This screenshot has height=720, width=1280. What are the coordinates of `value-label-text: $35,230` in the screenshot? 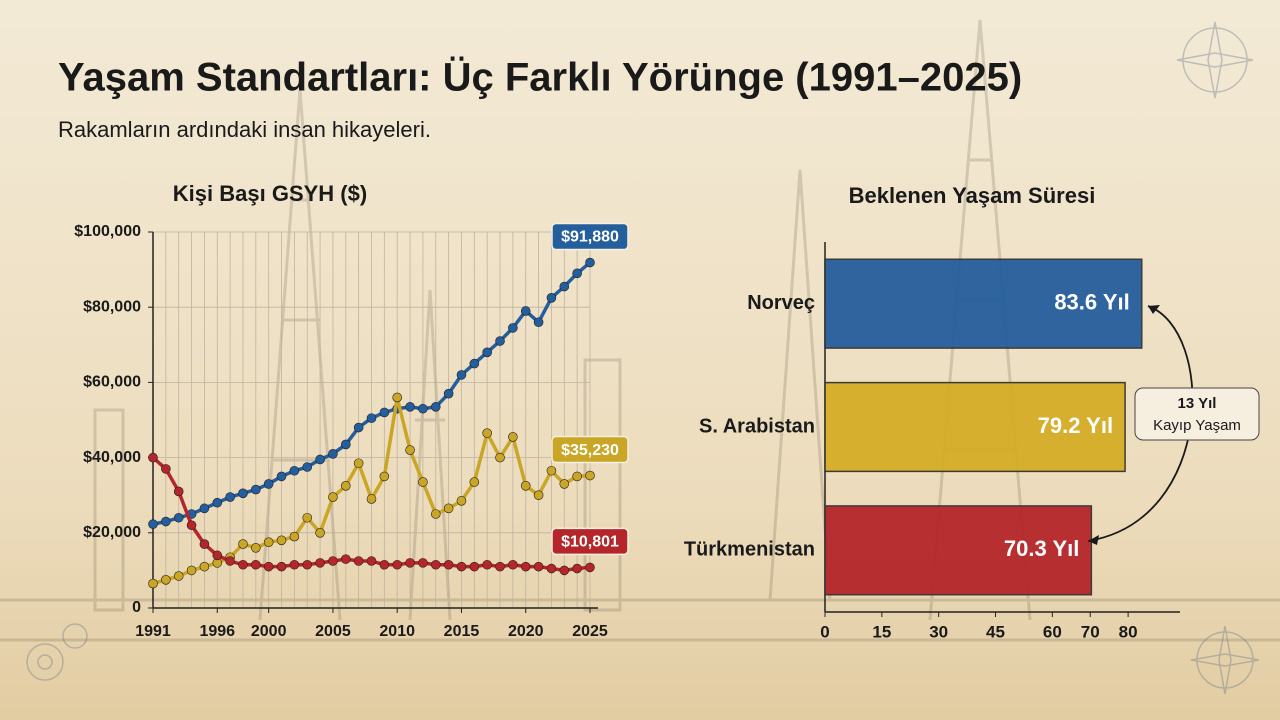 It's located at (590, 450).